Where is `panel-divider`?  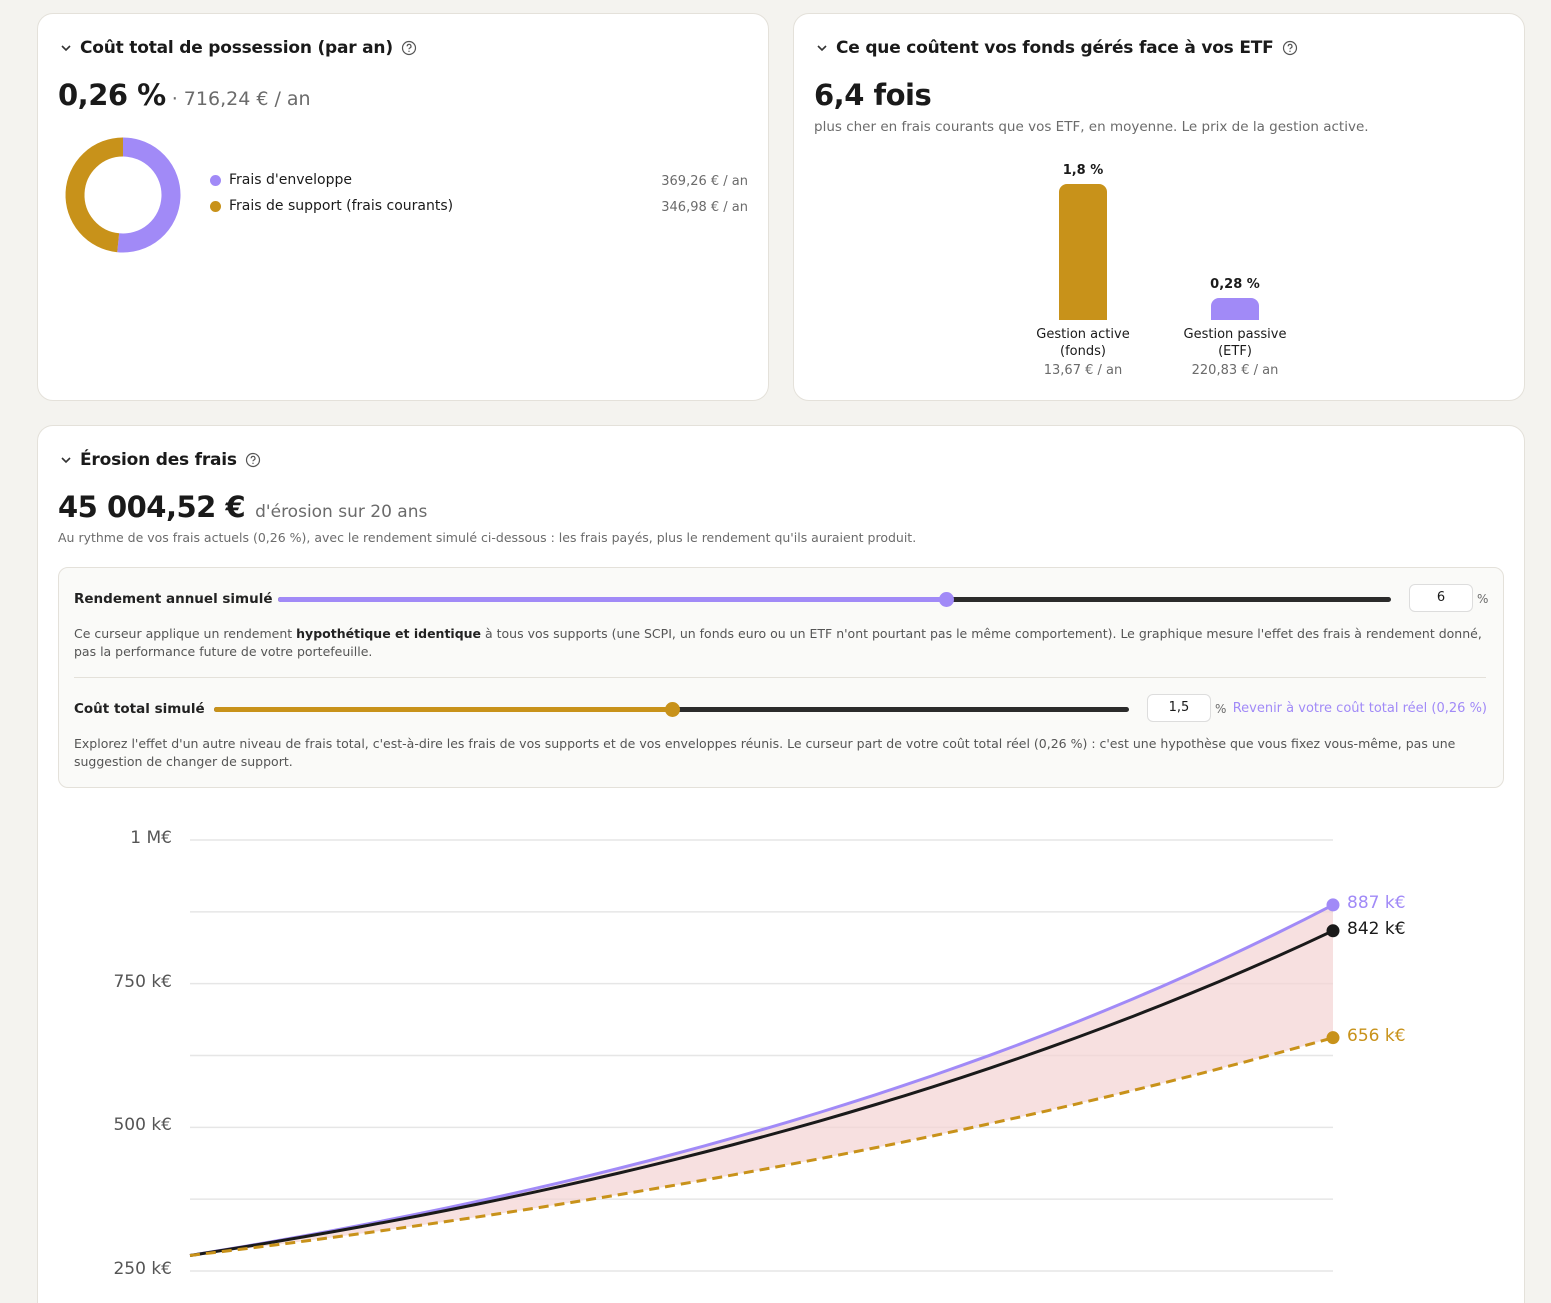
panel-divider is located at coordinates (780, 677).